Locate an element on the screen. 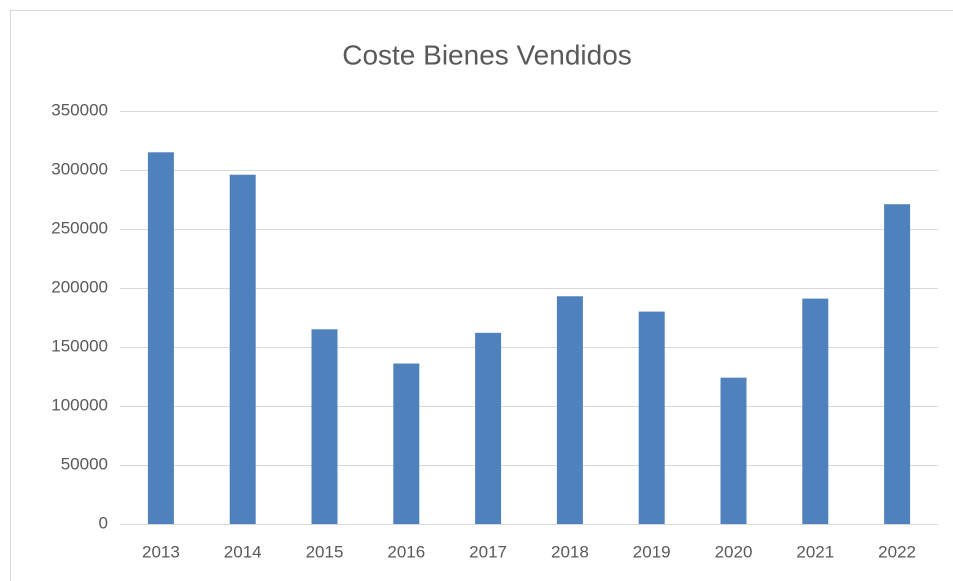  x-tick-label: 2015 is located at coordinates (325, 551).